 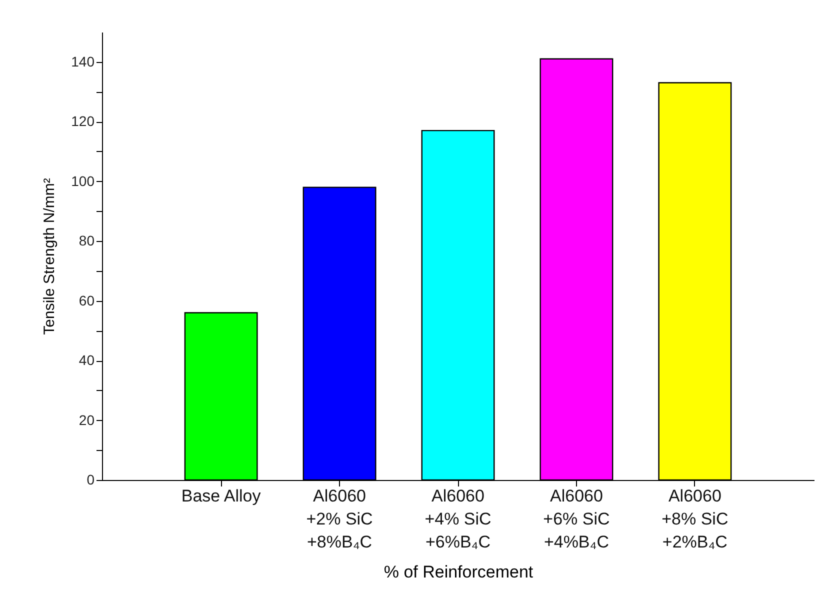 I want to click on y-tick-label: 60, so click(x=86, y=300).